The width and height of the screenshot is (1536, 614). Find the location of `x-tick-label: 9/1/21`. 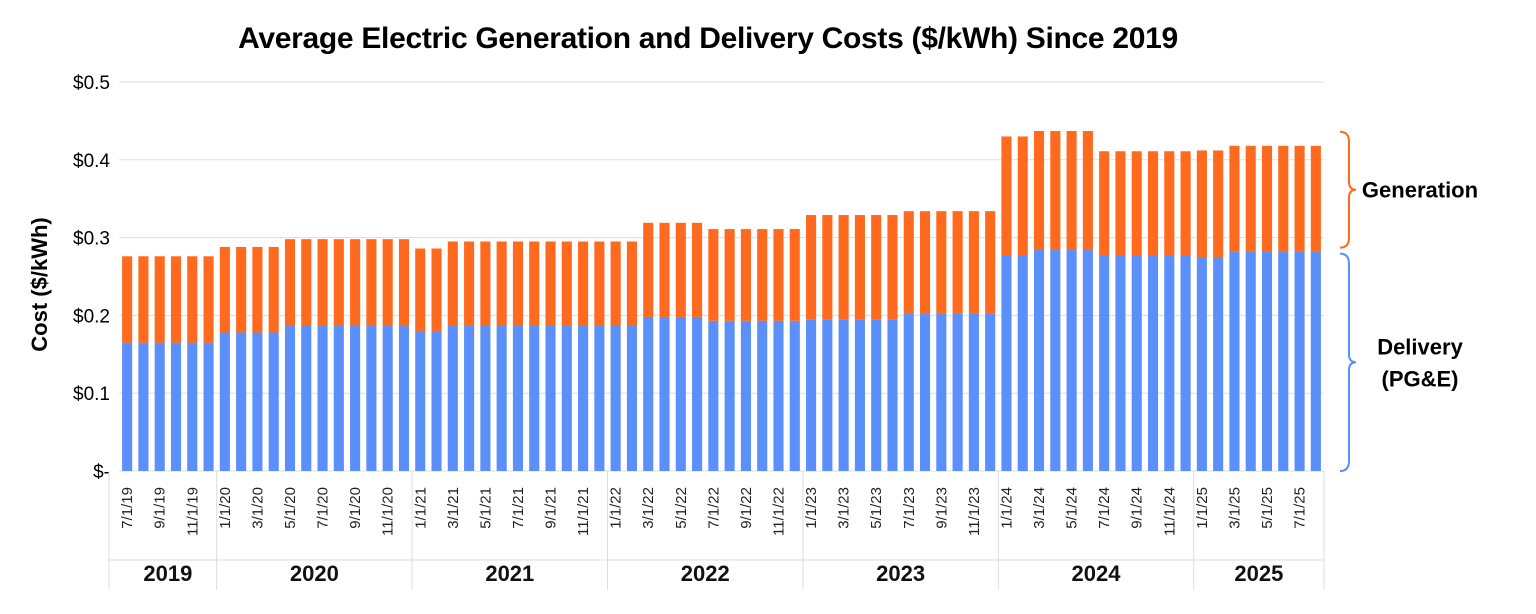

x-tick-label: 9/1/21 is located at coordinates (551, 508).